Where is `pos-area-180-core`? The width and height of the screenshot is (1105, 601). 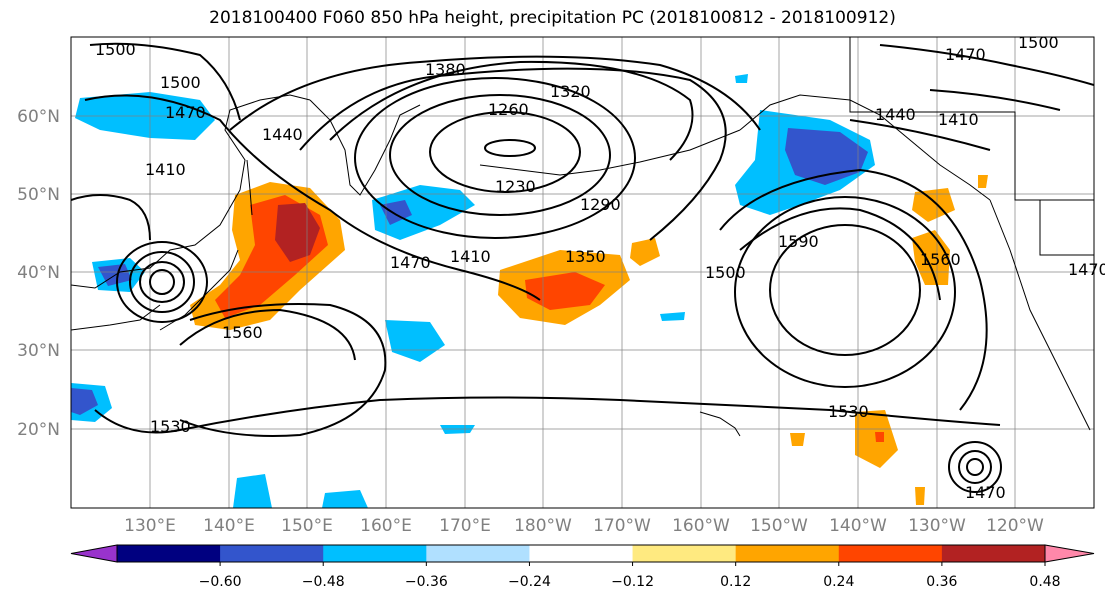 pos-area-180-core is located at coordinates (565, 291).